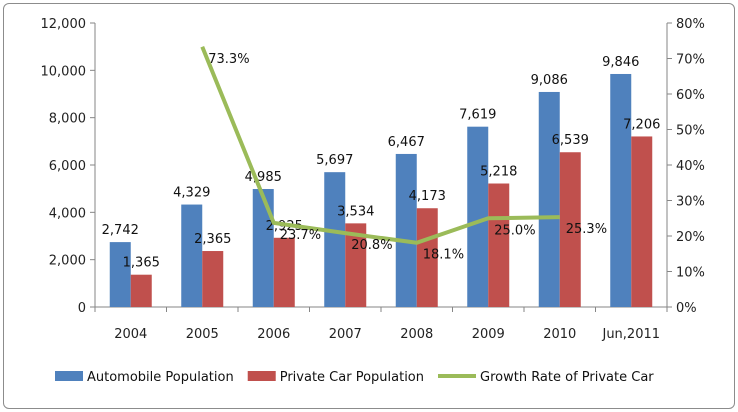 The image size is (738, 412). What do you see at coordinates (212, 239) in the screenshot?
I see `data-label-private-car: 2,365` at bounding box center [212, 239].